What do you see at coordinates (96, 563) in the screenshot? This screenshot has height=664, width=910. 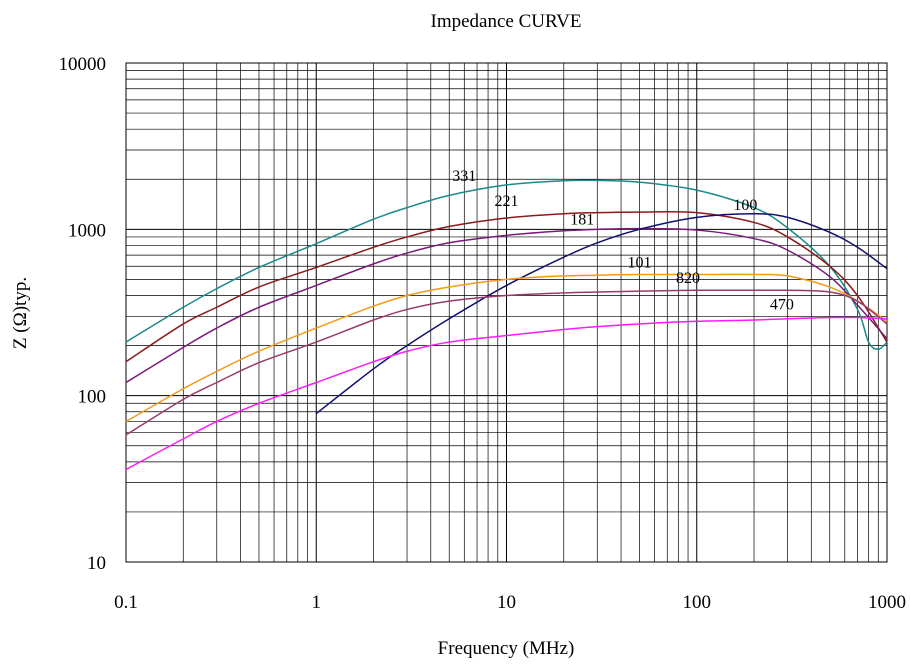 I see `y-tick-label: 10` at bounding box center [96, 563].